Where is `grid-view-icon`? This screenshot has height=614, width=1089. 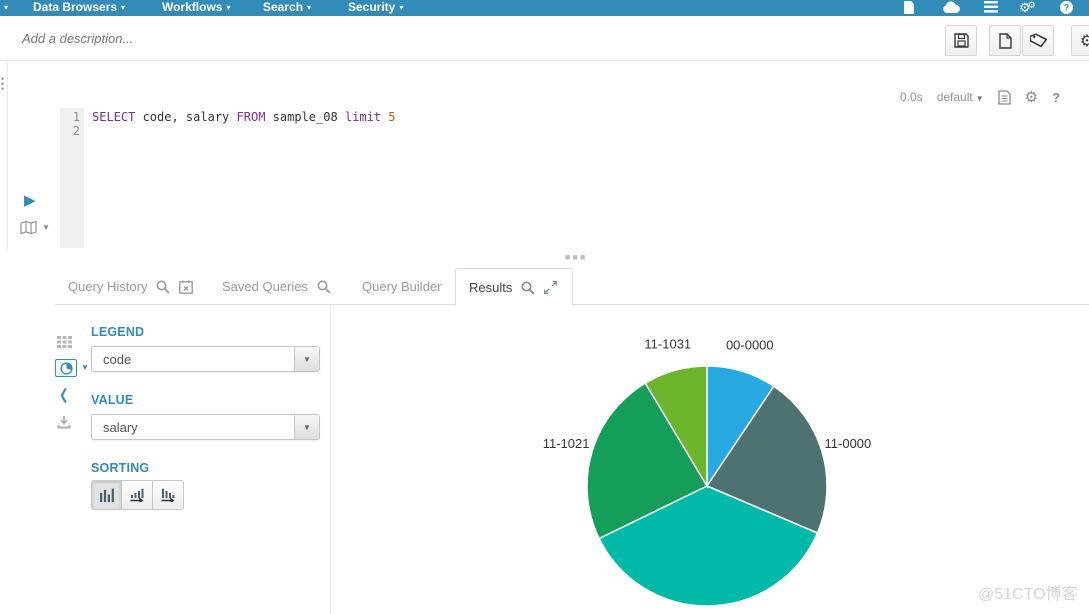
grid-view-icon is located at coordinates (64, 342).